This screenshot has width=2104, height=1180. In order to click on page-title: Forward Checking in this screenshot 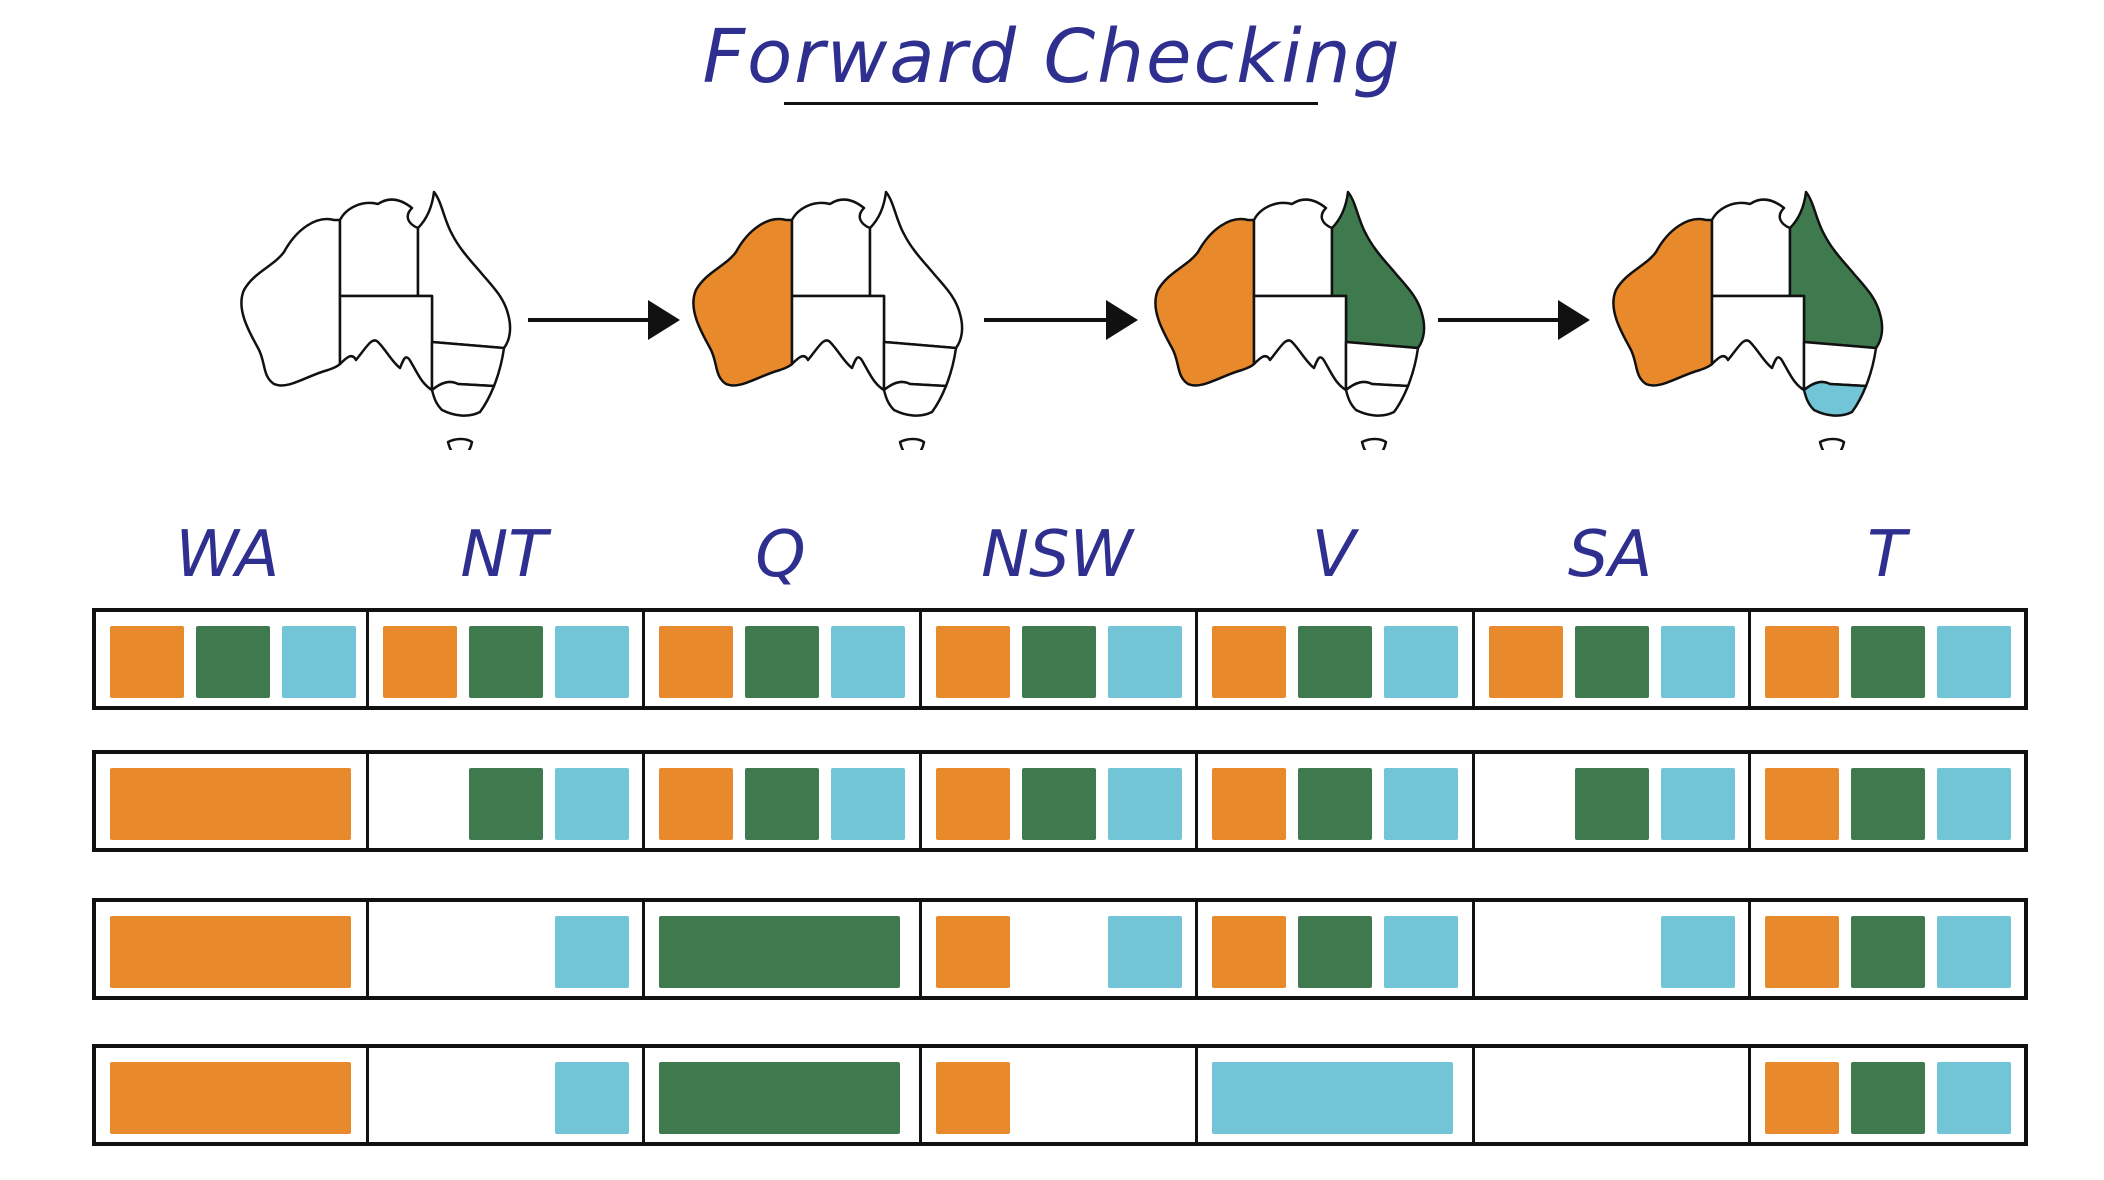, I will do `click(1052, 57)`.